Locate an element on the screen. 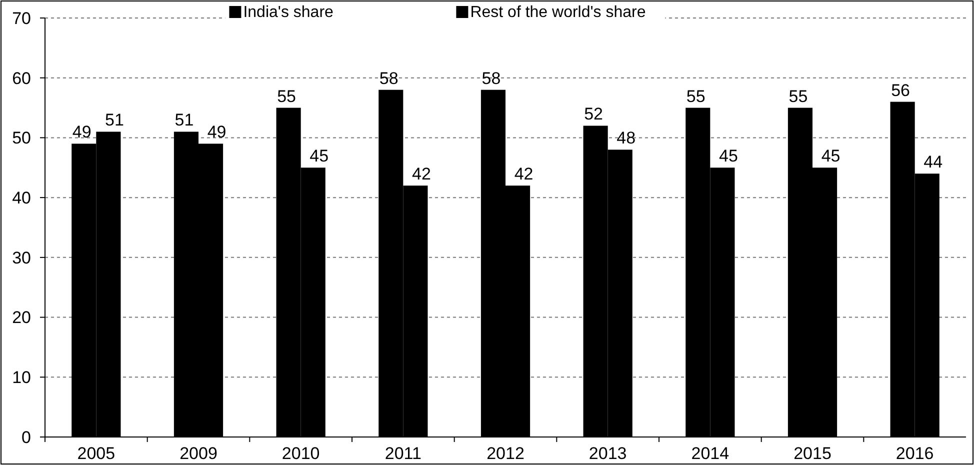  y-tick-label: 10 is located at coordinates (21, 378).